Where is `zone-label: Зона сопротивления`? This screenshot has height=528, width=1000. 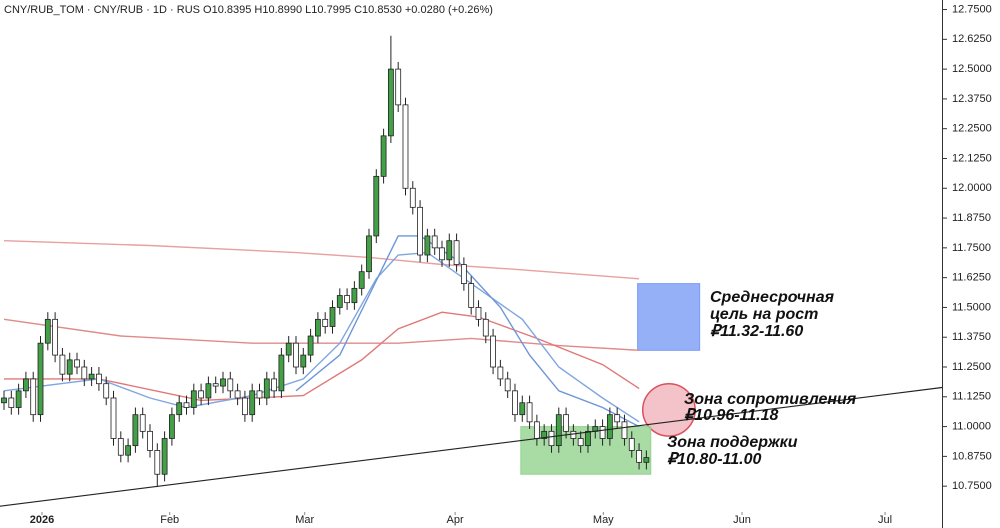 zone-label: Зона сопротивления is located at coordinates (770, 399).